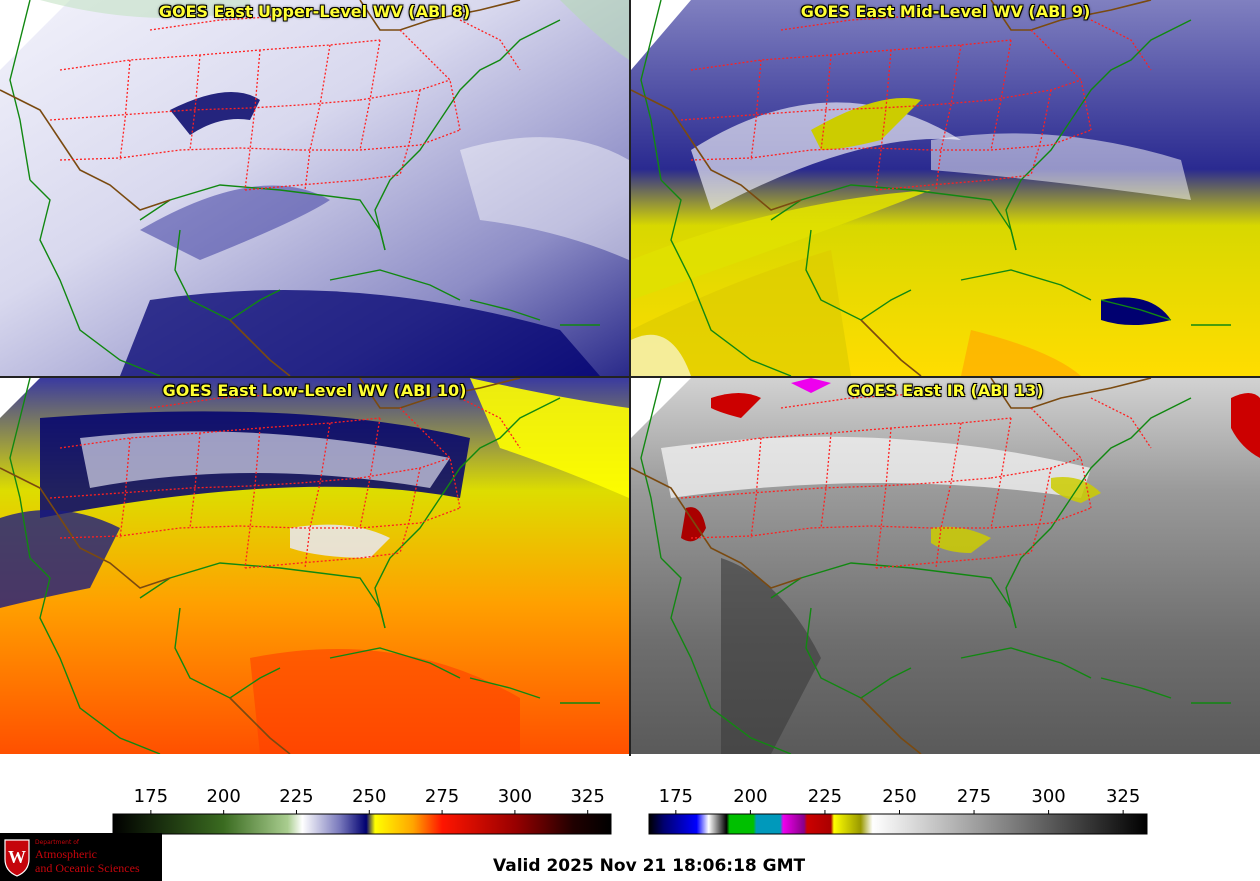 The width and height of the screenshot is (1260, 881). Describe the element at coordinates (898, 824) in the screenshot. I see `ir-colorbar-fill` at that location.